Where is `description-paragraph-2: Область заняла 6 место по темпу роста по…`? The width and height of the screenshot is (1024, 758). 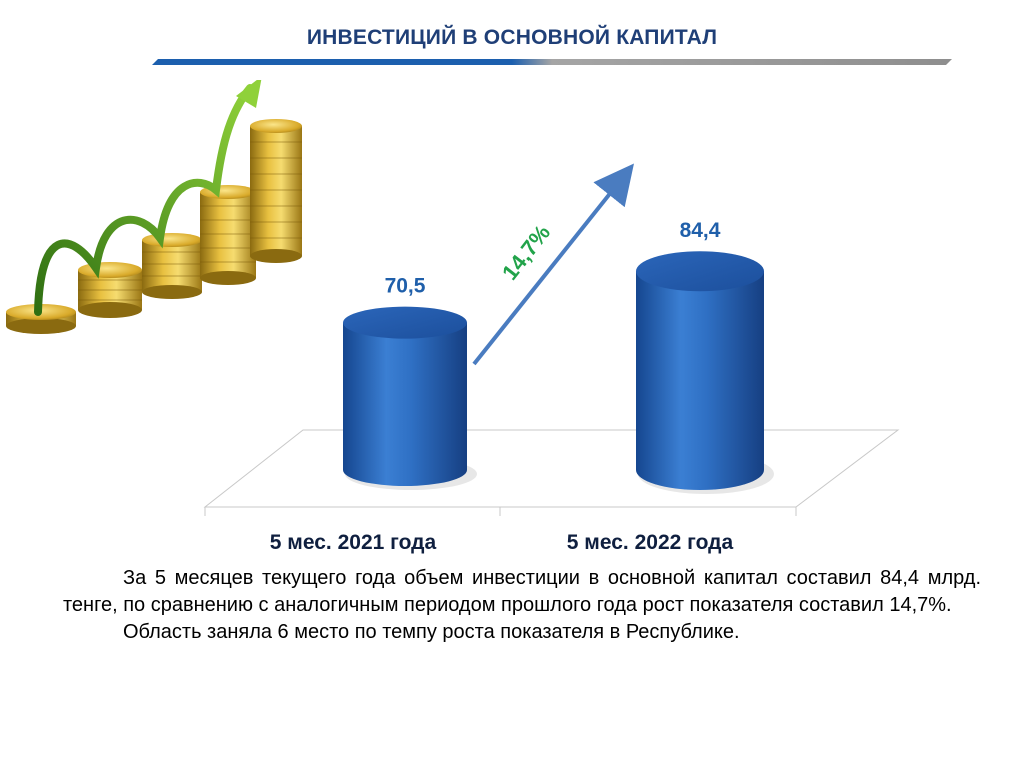 description-paragraph-2: Область заняла 6 место по темпу роста по… is located at coordinates (431, 632).